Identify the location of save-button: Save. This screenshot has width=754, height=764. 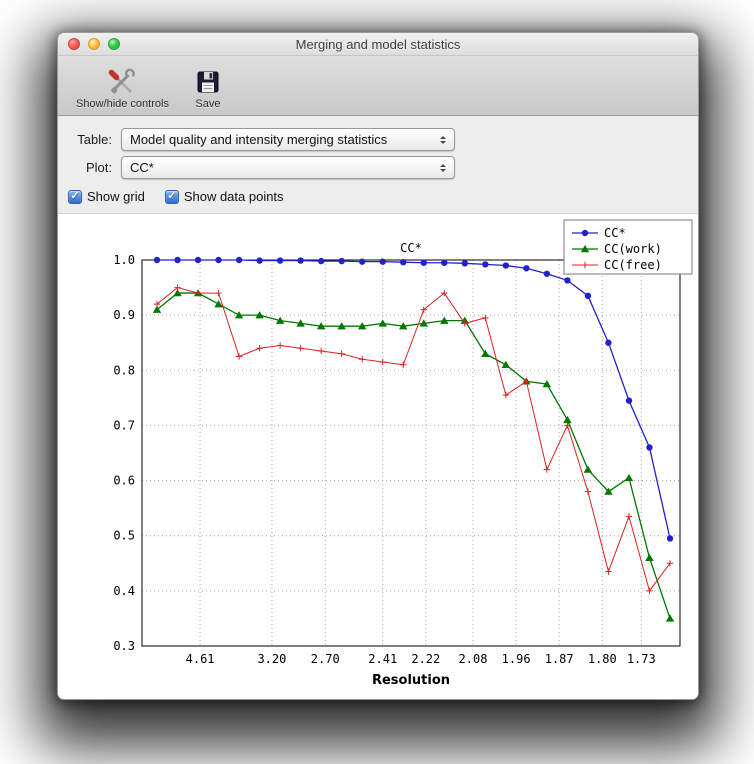
(208, 88).